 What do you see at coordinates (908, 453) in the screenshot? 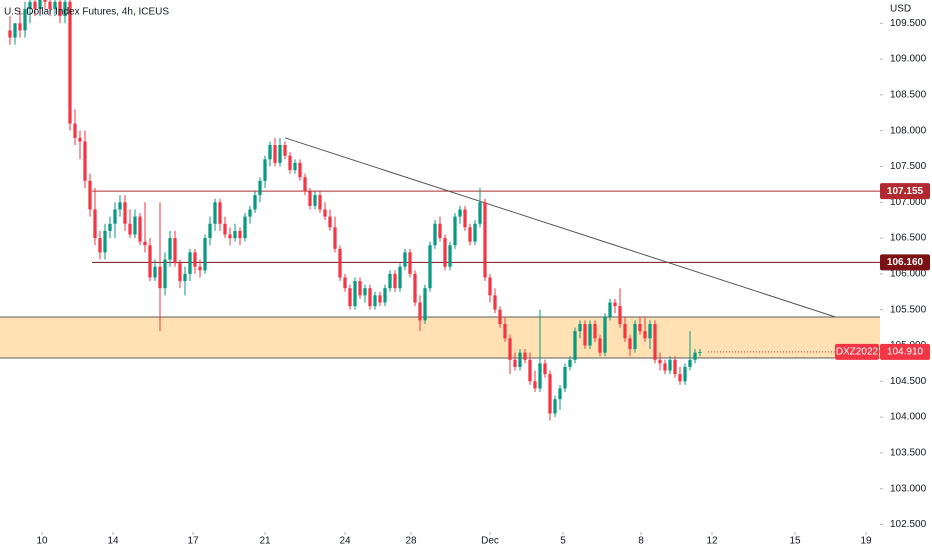
I see `y-tick-label: 103.500` at bounding box center [908, 453].